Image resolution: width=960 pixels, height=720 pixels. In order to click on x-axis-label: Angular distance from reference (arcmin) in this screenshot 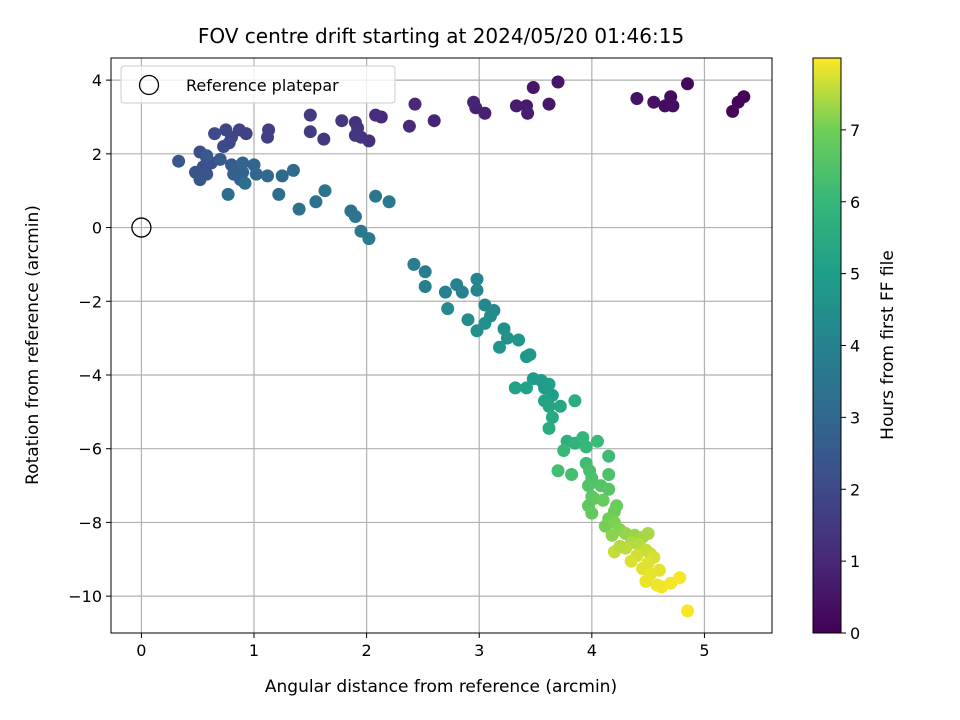, I will do `click(441, 687)`.